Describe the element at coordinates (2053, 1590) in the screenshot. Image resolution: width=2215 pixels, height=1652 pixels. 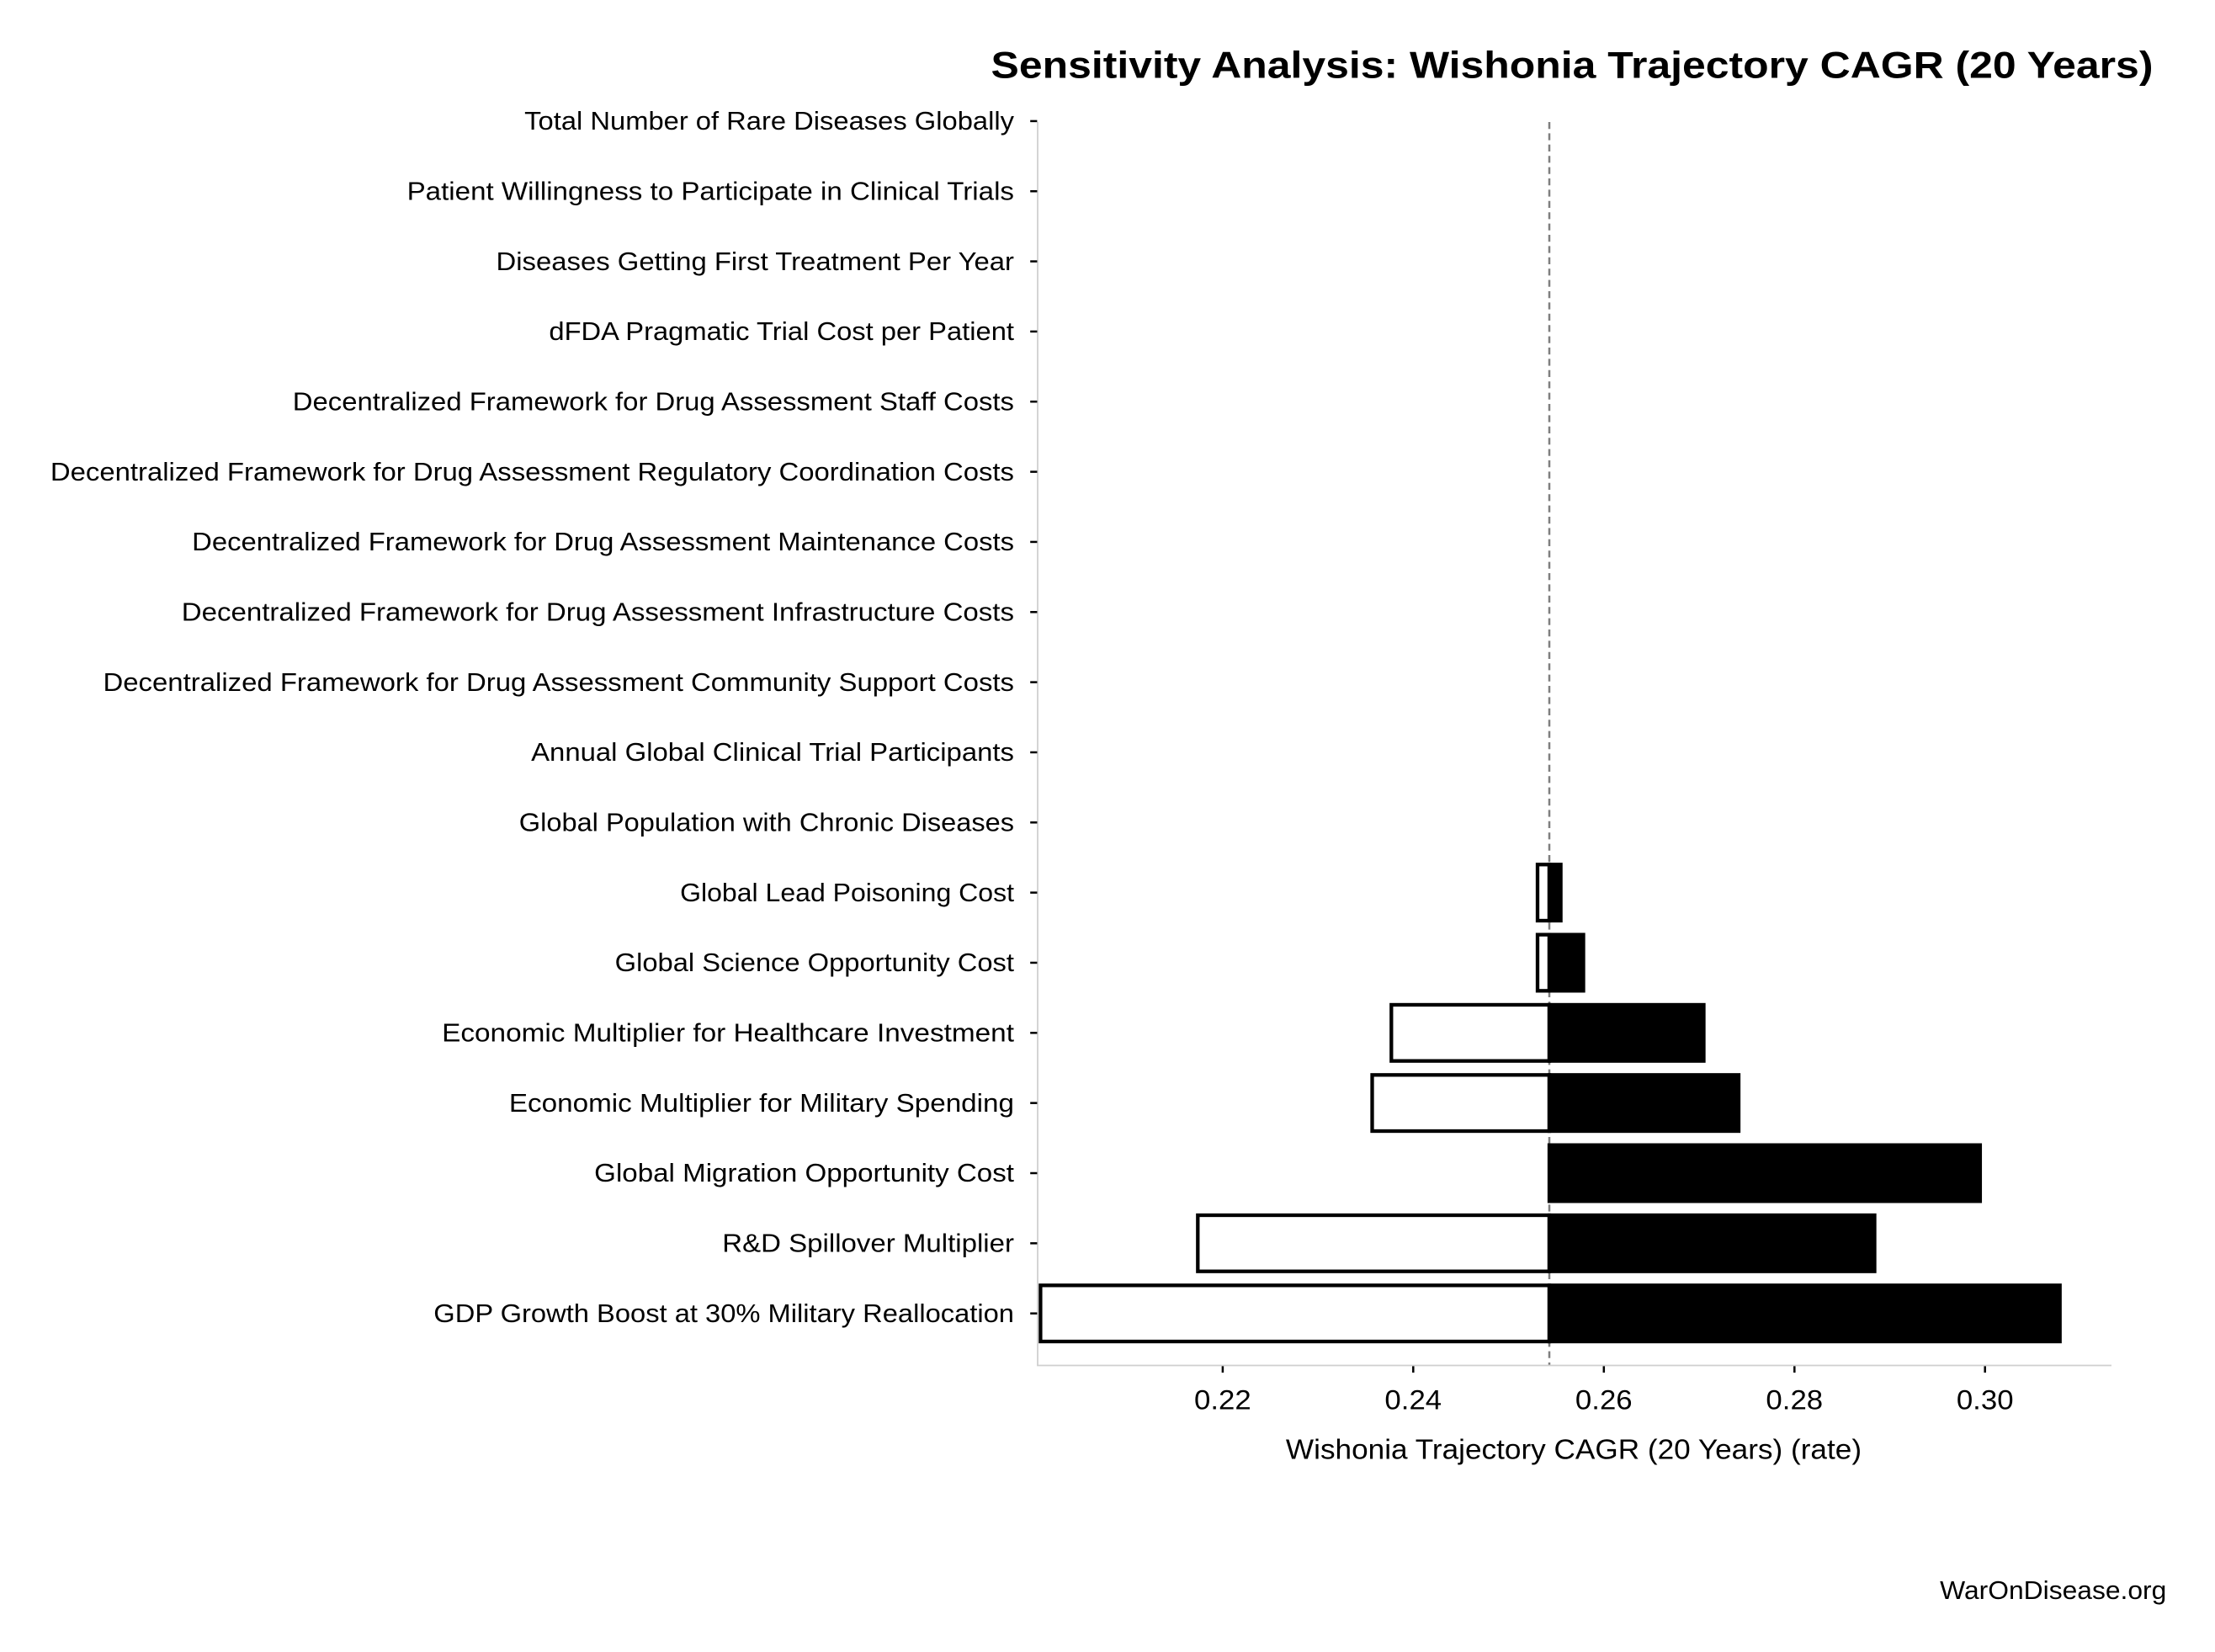
I see `svg-text: WarOnDisease.org` at that location.